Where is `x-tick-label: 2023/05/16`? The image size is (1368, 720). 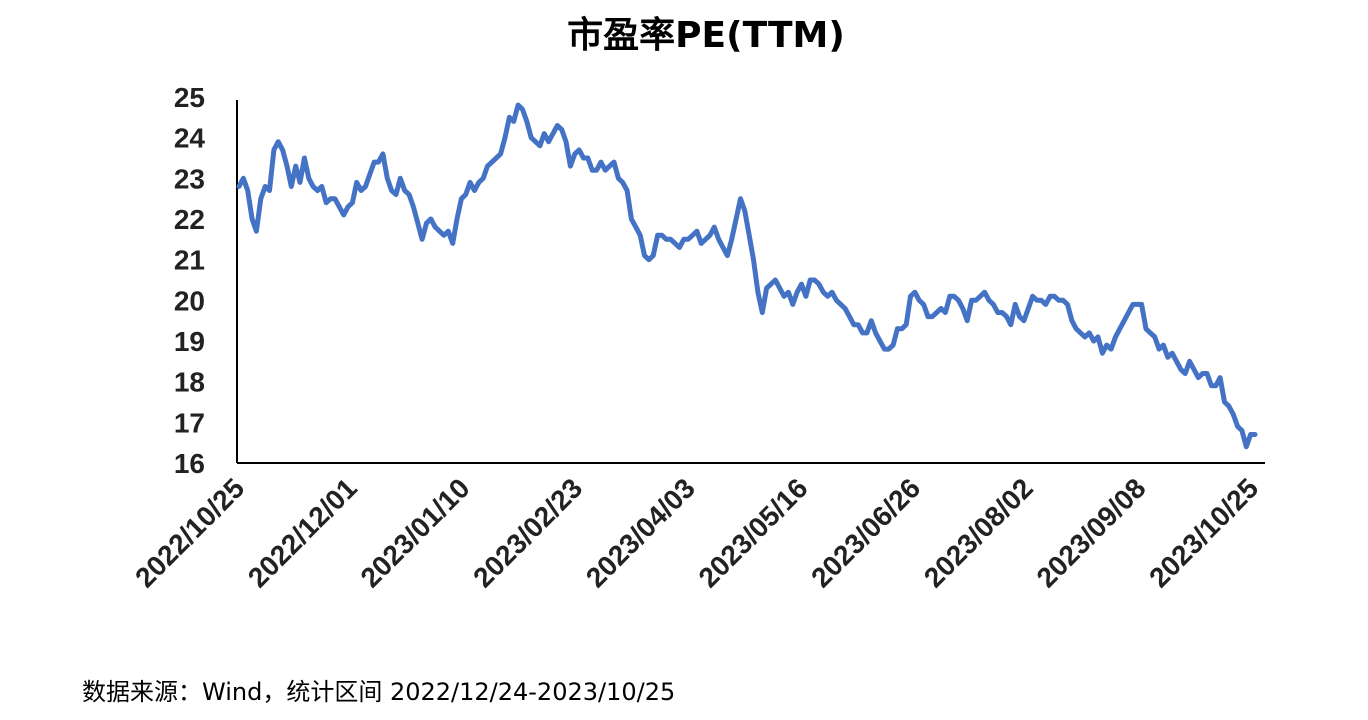 x-tick-label: 2023/05/16 is located at coordinates (753, 532).